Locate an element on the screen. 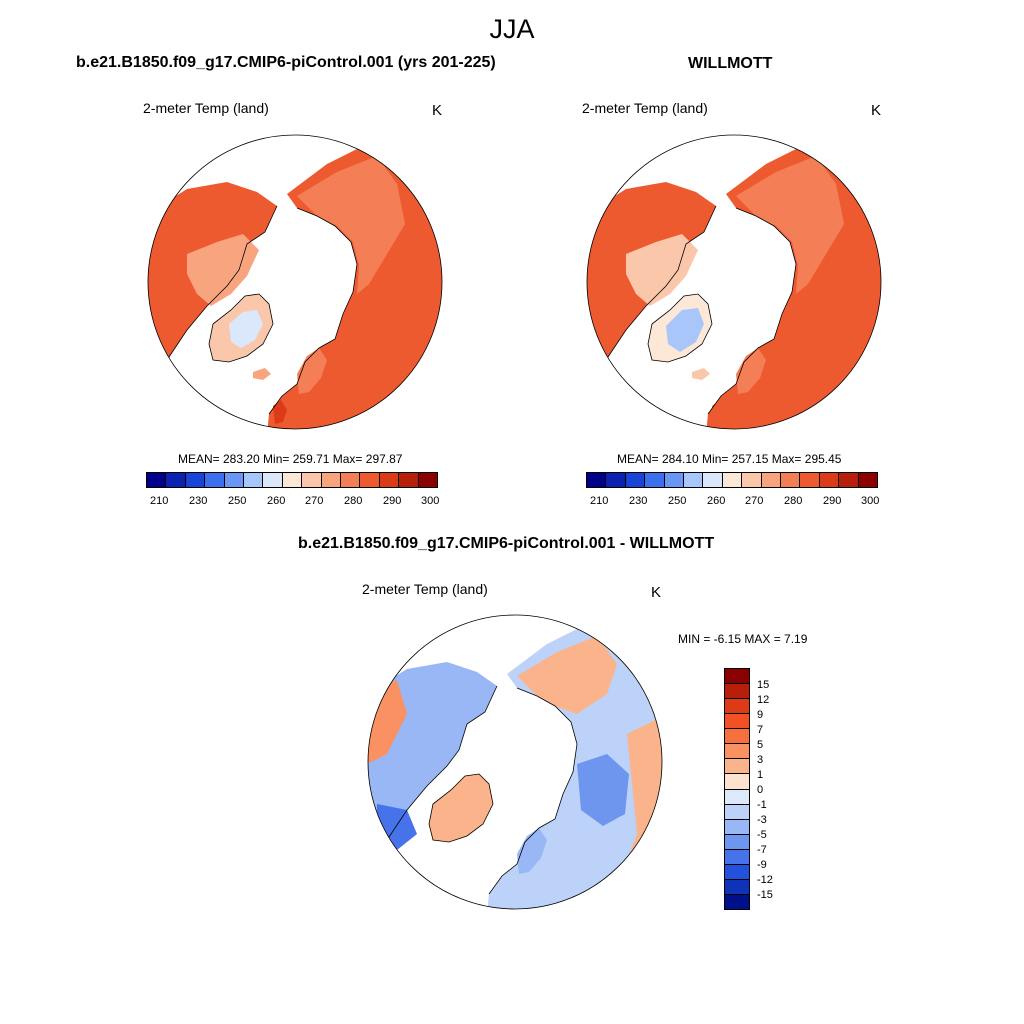  left-tick: 270 is located at coordinates (314, 501).